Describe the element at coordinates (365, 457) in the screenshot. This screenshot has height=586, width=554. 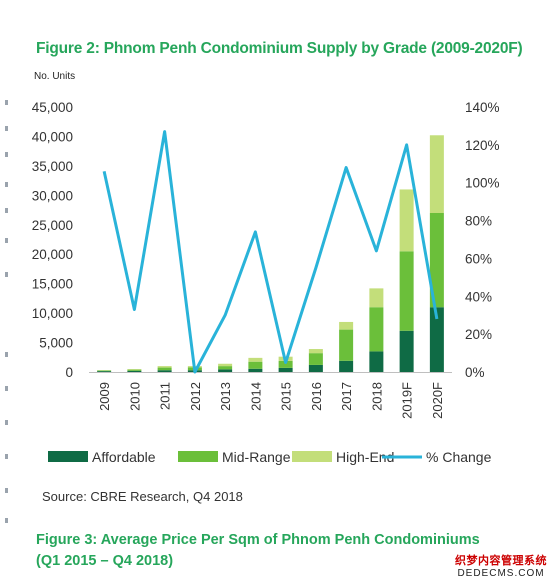
I see `legend-label: High-End` at that location.